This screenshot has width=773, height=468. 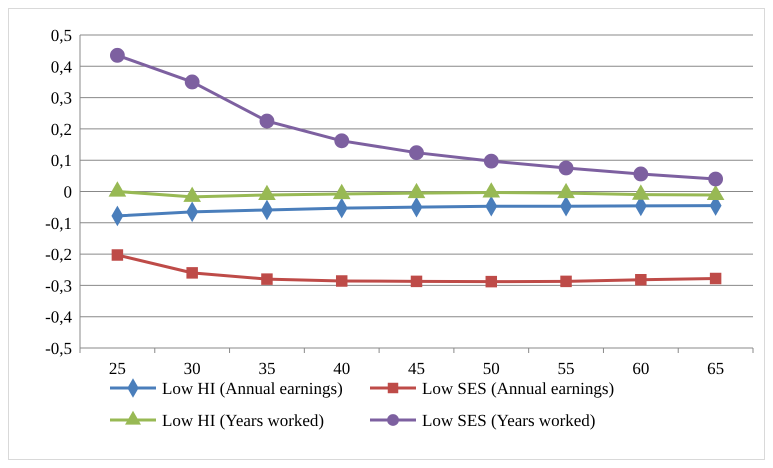 I want to click on y-tick-label: -0,1, so click(x=58, y=223).